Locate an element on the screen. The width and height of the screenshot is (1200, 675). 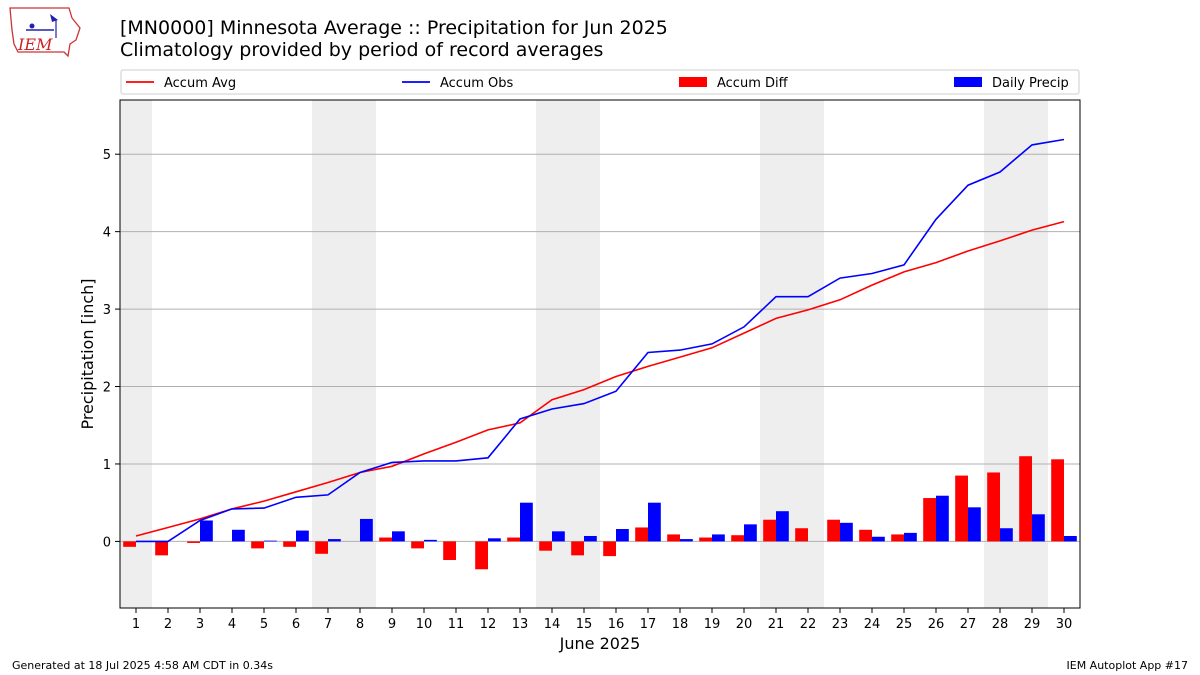
x-tick-label: 23 is located at coordinates (840, 624).